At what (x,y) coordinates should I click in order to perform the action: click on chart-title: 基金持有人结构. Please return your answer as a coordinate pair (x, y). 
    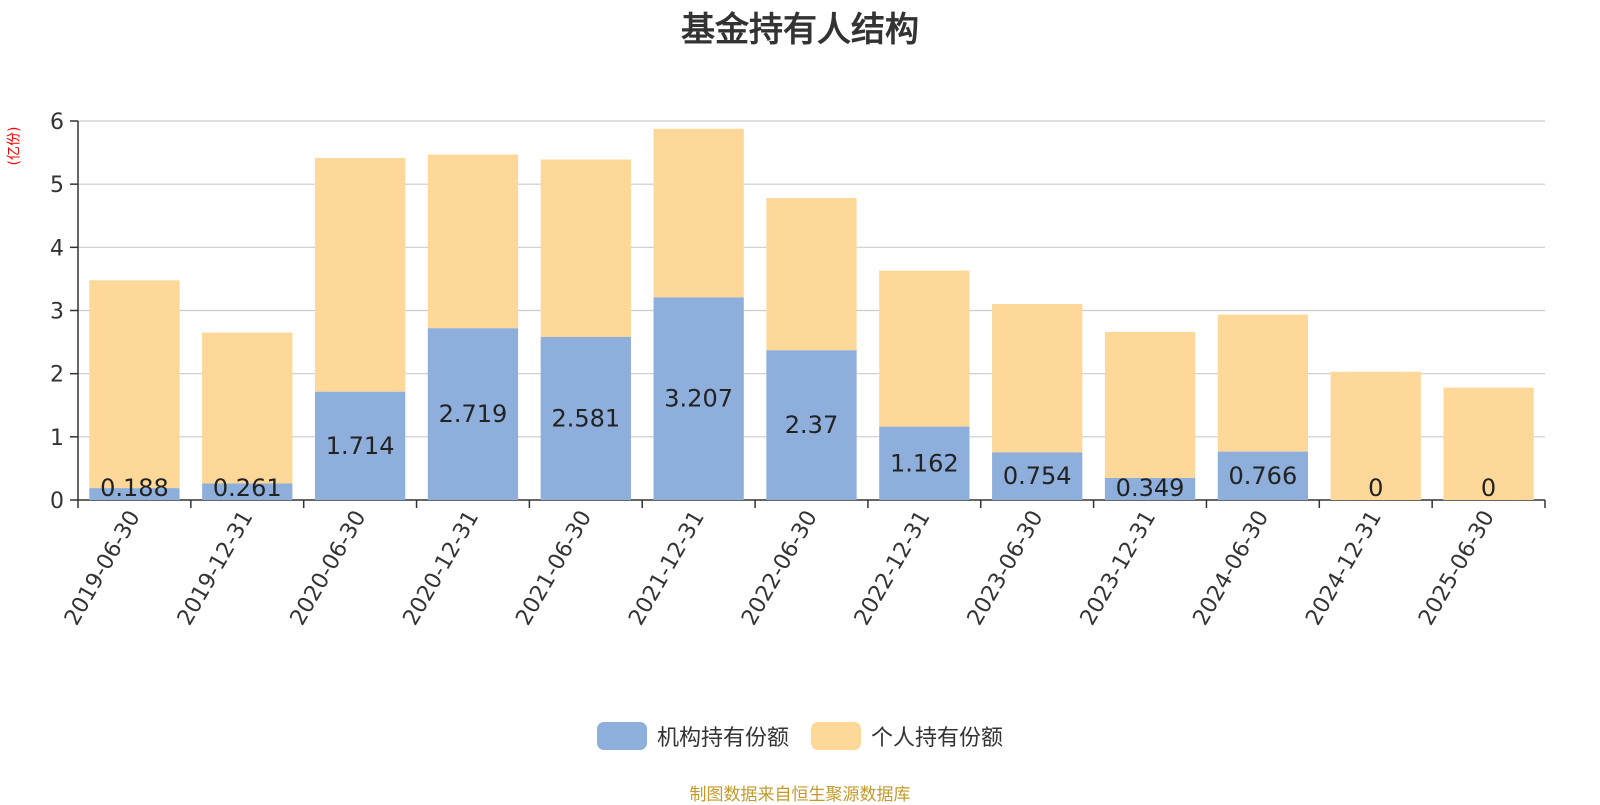
    Looking at the image, I should click on (800, 30).